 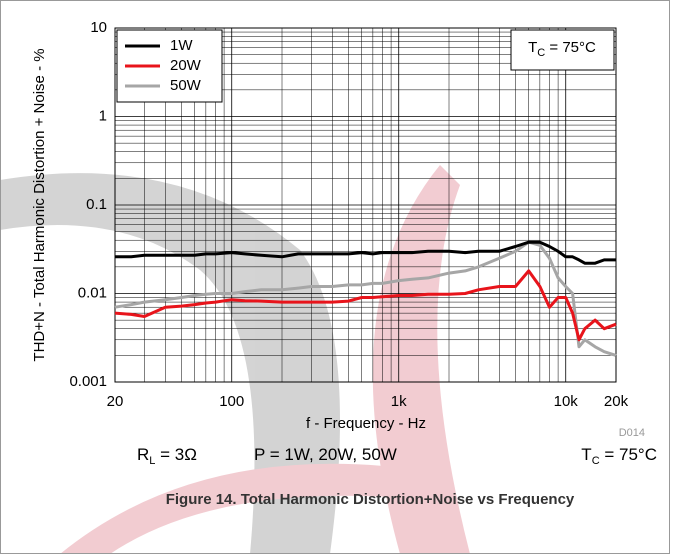 What do you see at coordinates (143, 454) in the screenshot?
I see `condition-main: R` at bounding box center [143, 454].